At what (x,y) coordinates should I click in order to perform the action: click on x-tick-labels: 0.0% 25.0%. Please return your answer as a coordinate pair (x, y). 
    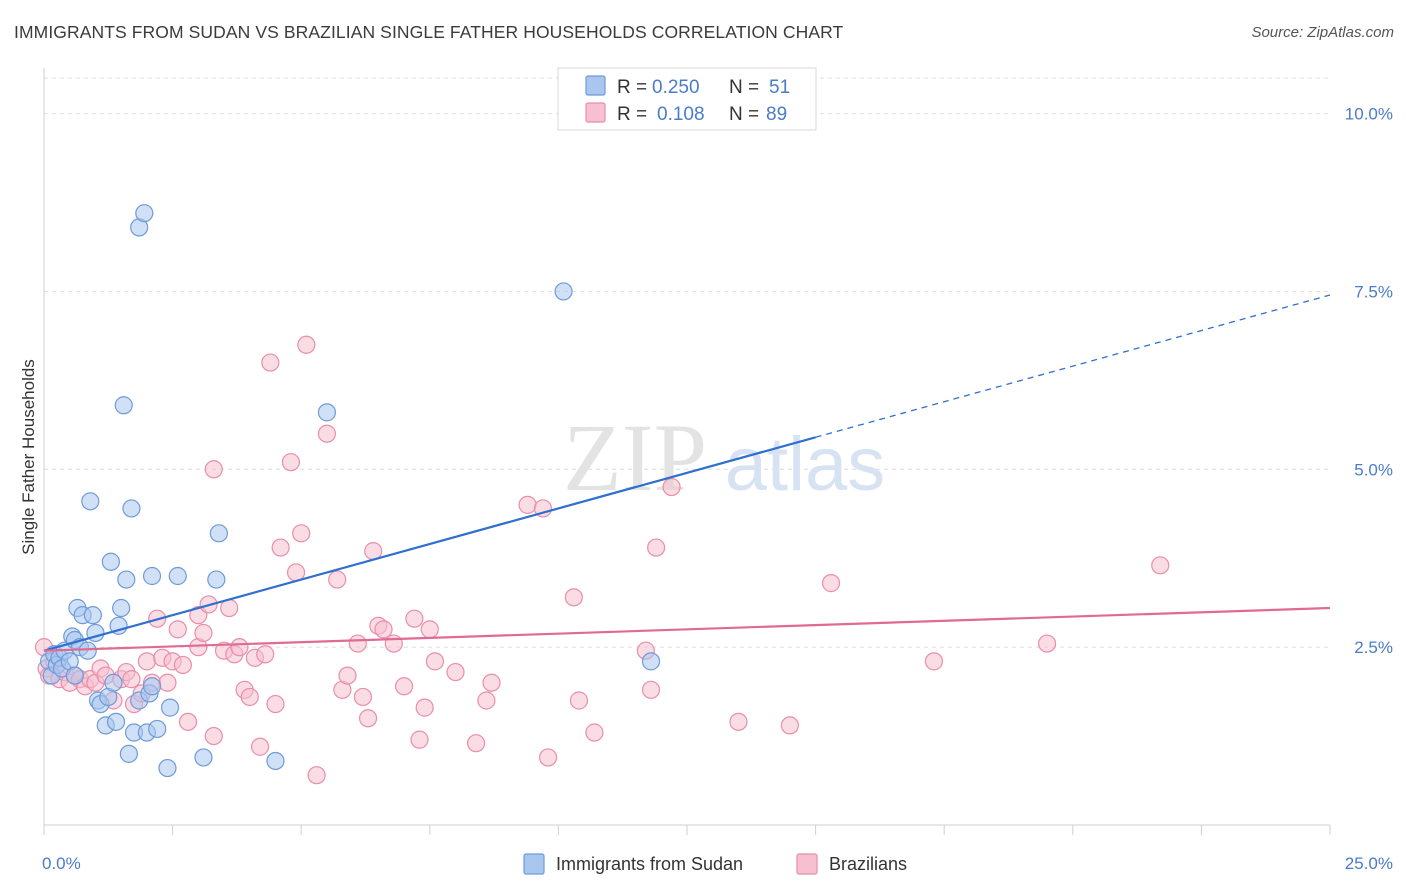
    Looking at the image, I should click on (717, 863).